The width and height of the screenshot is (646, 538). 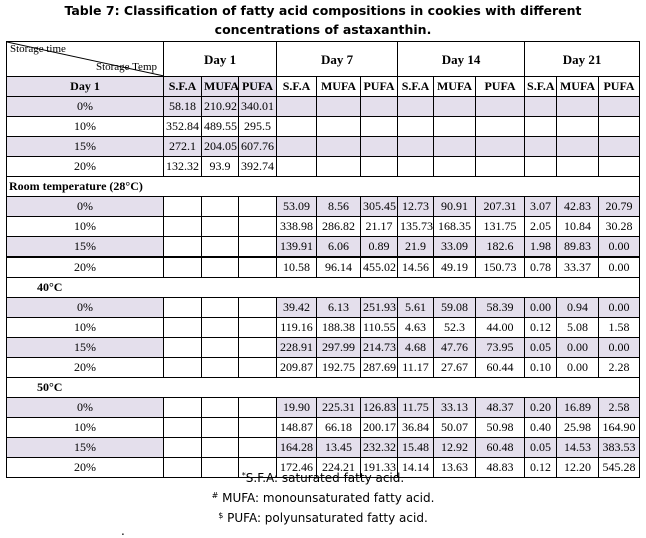 I want to click on value-cell: 272.1, so click(x=182, y=146).